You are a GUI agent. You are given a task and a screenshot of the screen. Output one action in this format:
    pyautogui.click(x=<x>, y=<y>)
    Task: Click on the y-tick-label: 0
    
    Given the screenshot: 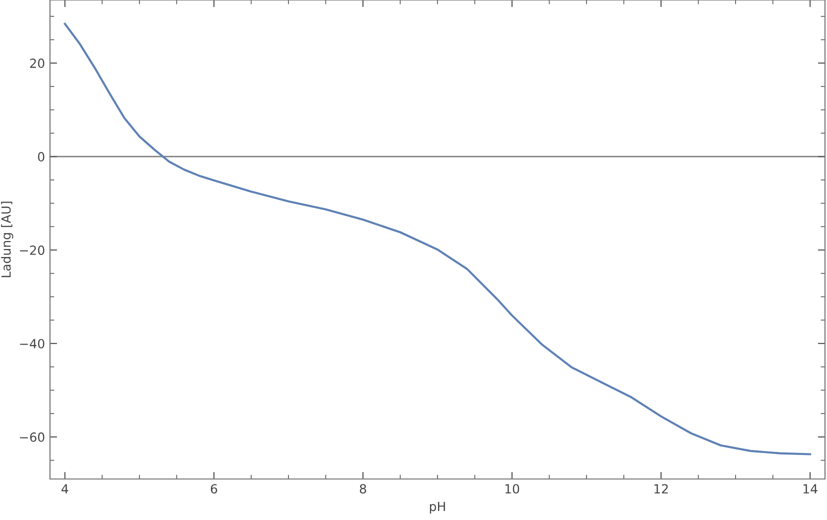 What is the action you would take?
    pyautogui.click(x=41, y=157)
    